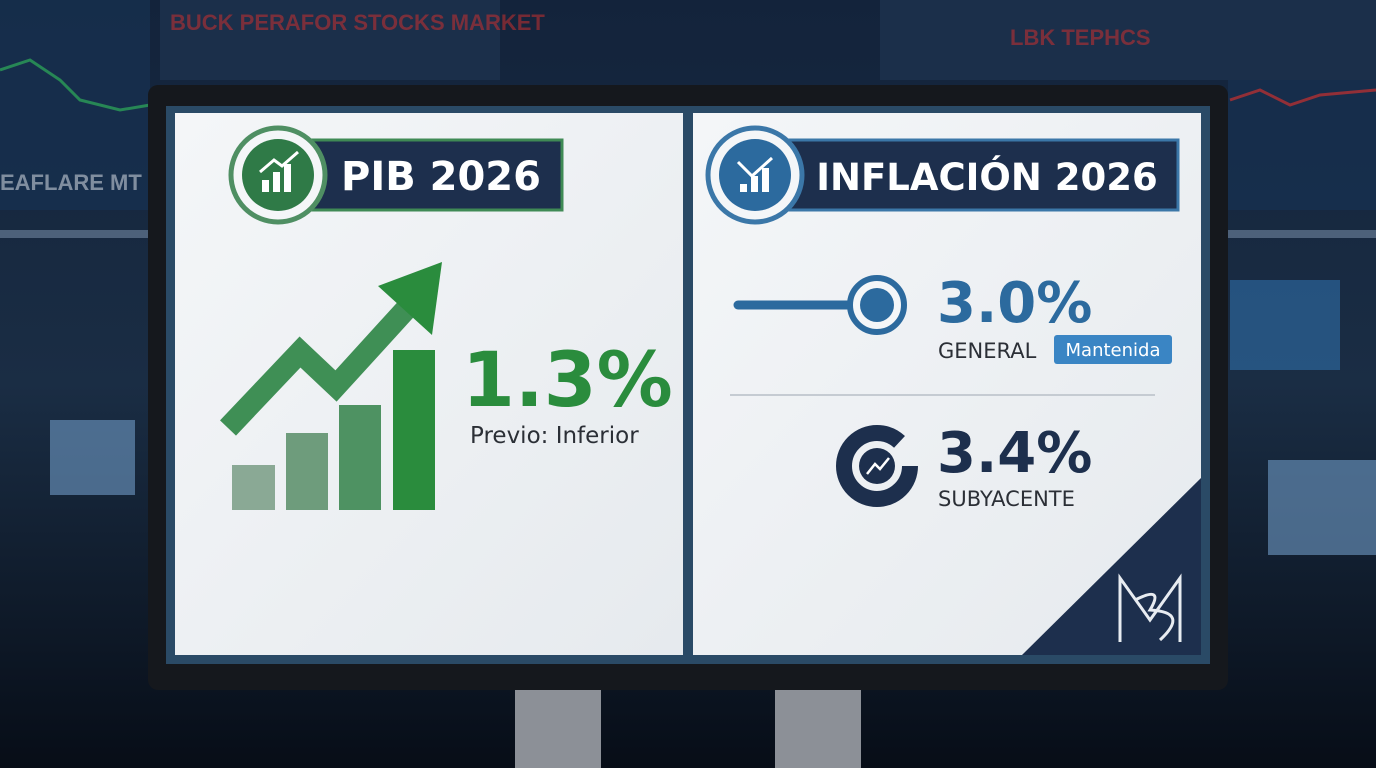 Image resolution: width=1376 pixels, height=768 pixels. Describe the element at coordinates (441, 177) in the screenshot. I see `panel-title: PIB 2026` at that location.